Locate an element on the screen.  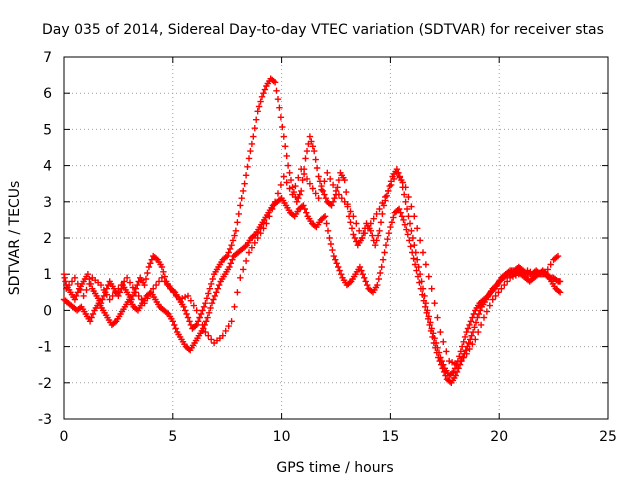
x-tick-label: 15 is located at coordinates (390, 437).